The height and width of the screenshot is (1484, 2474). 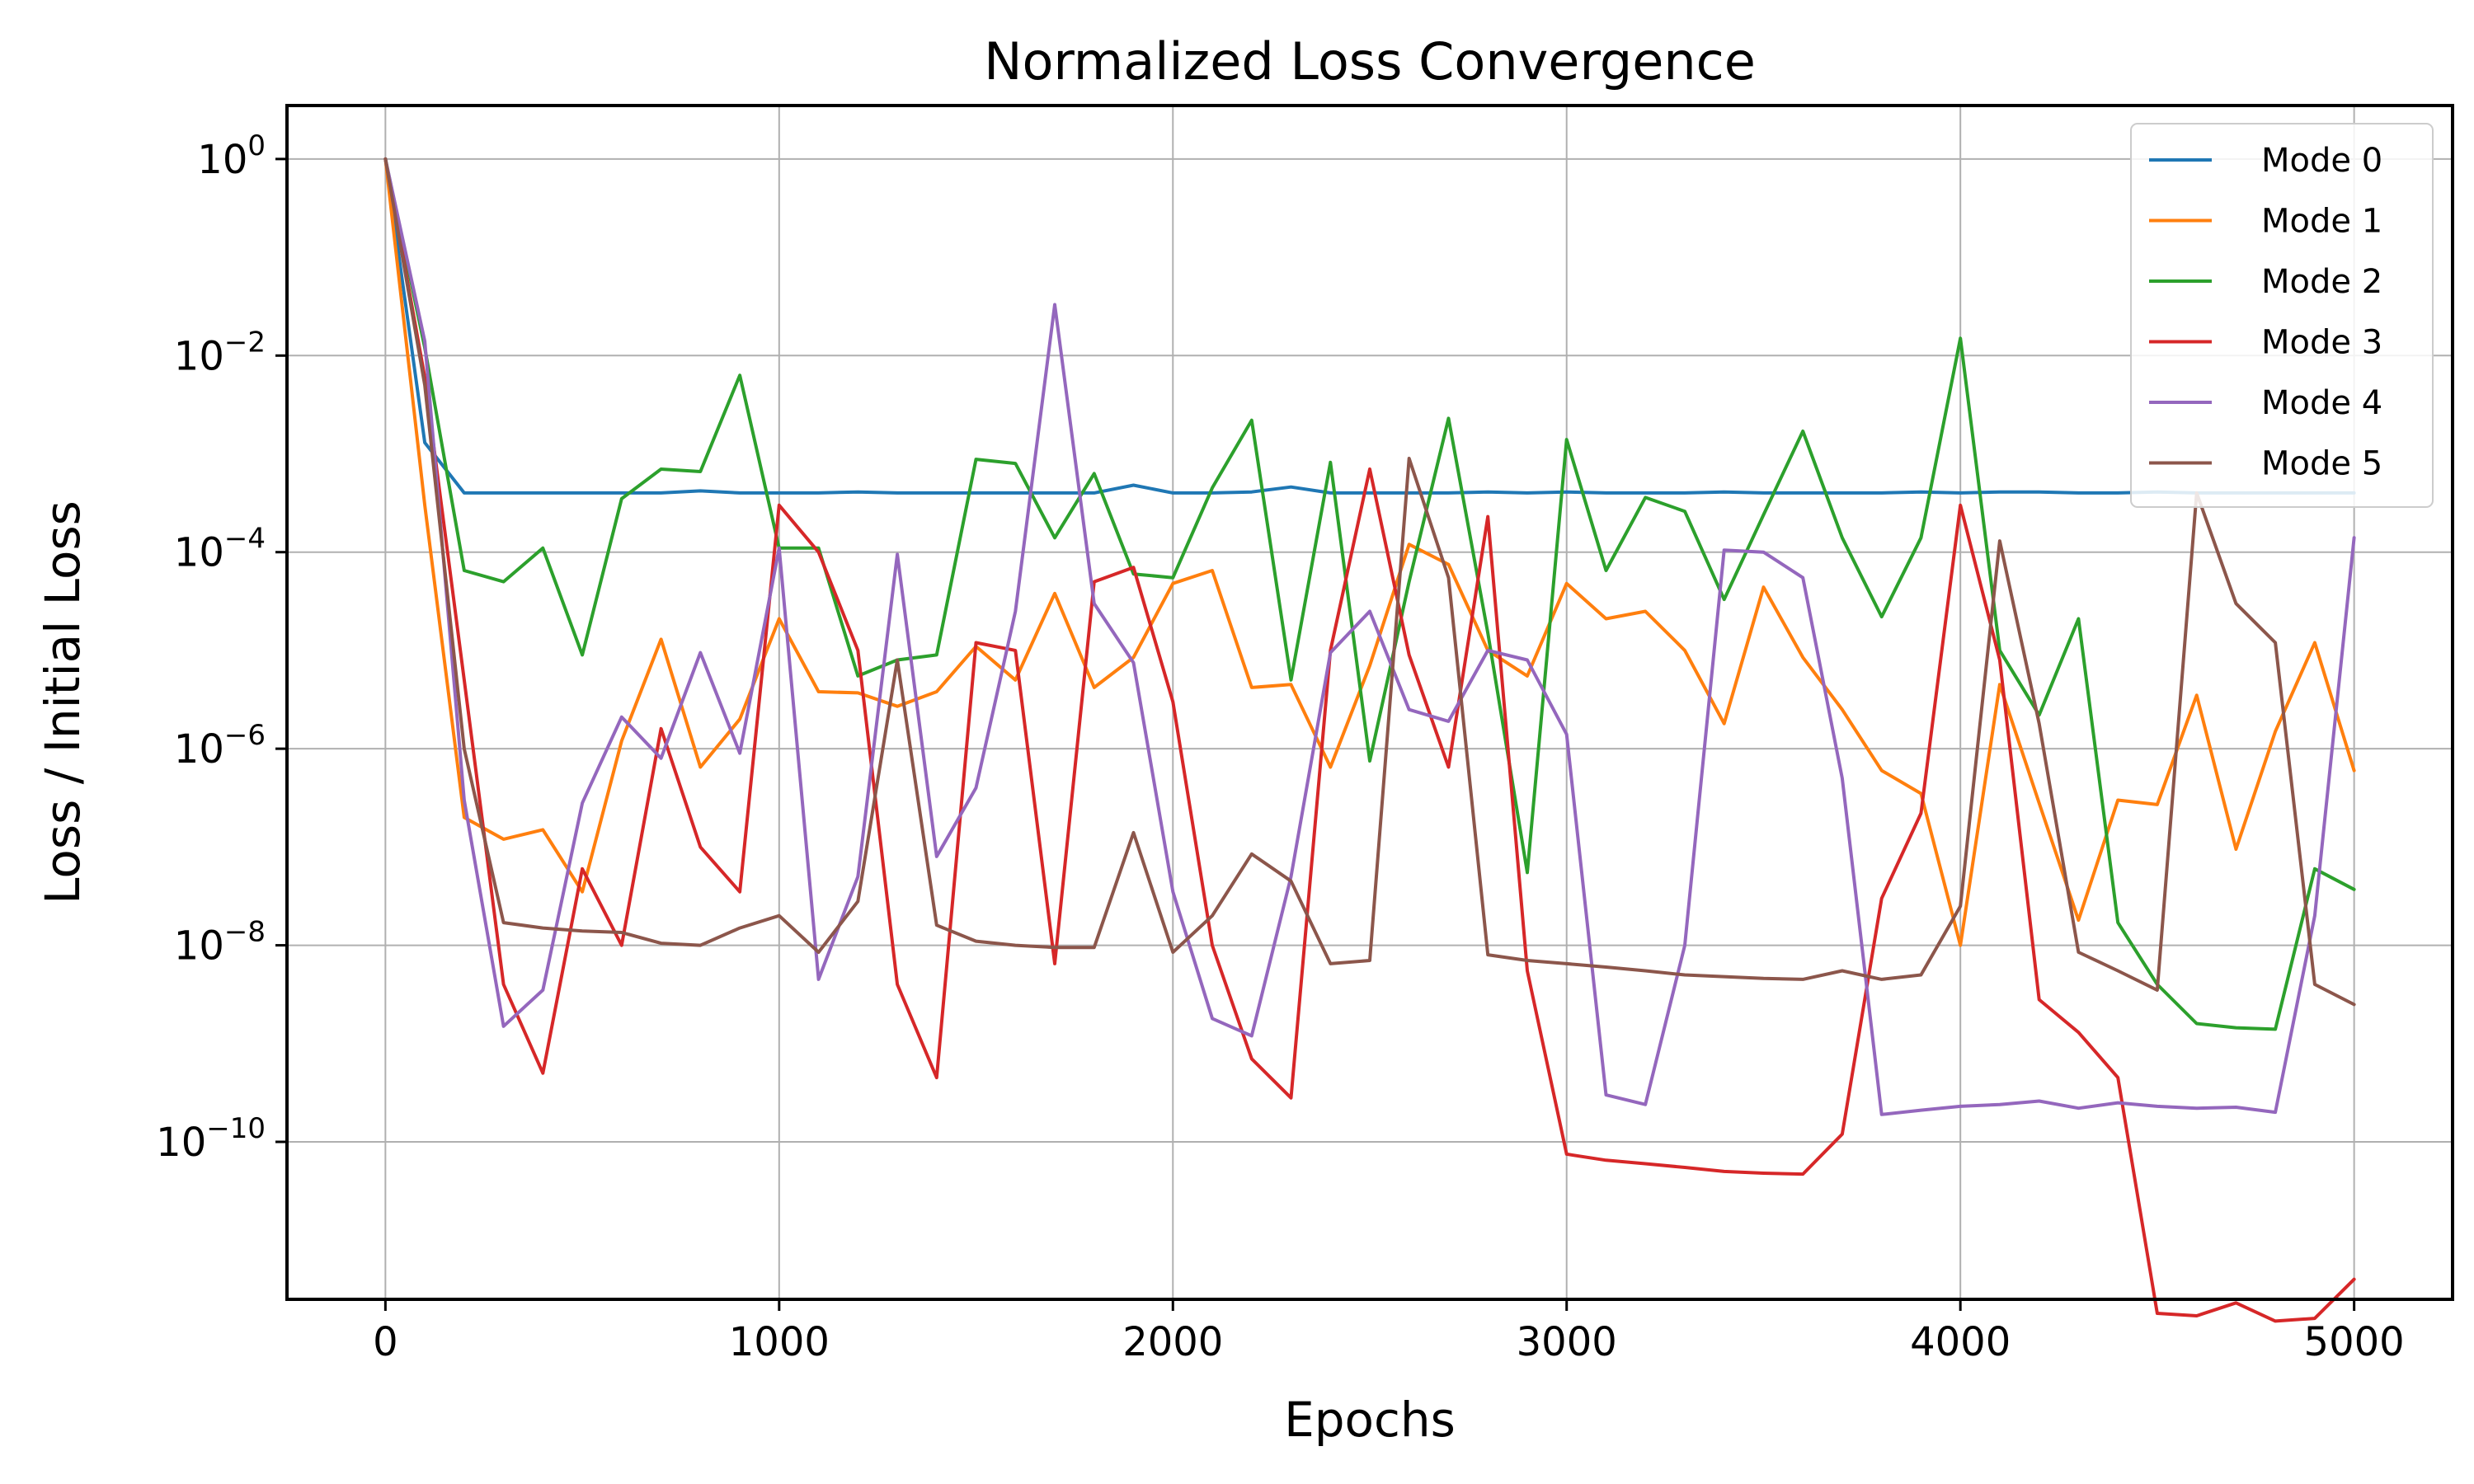 I want to click on y-tick-label: 10⁻¹⁰, so click(x=211, y=1139).